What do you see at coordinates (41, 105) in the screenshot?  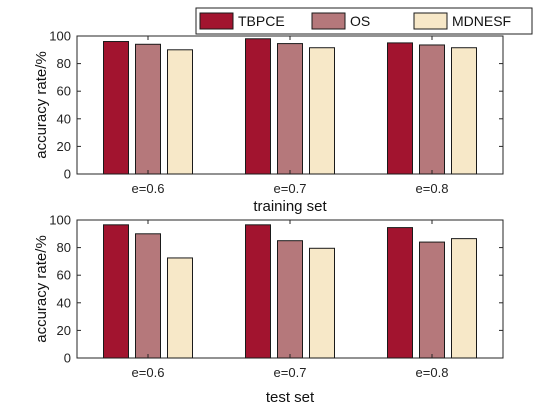 I see `y-axis-label-training: accuracy rate/%` at bounding box center [41, 105].